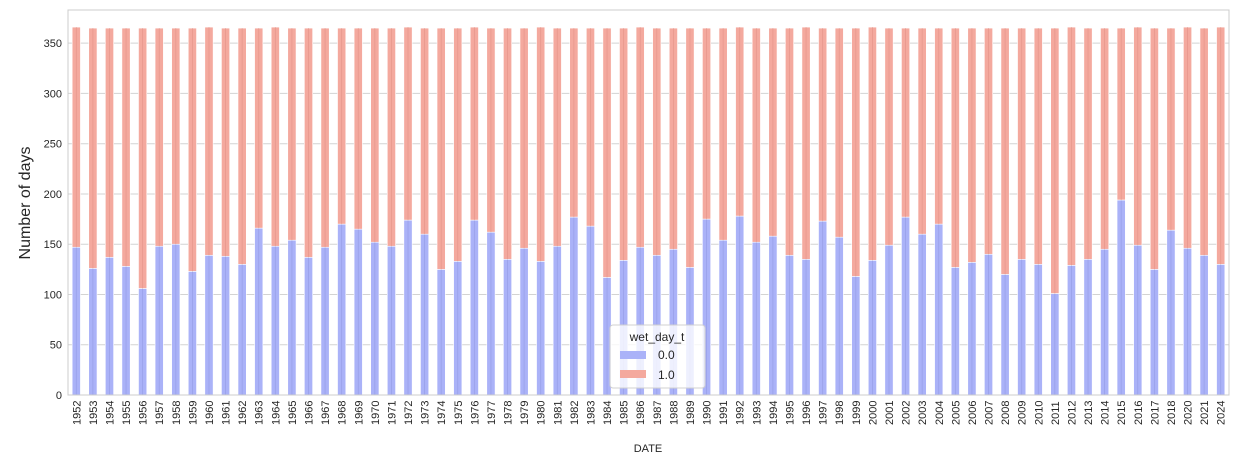 The width and height of the screenshot is (1239, 463). What do you see at coordinates (525, 413) in the screenshot?
I see `x-tick-label: 1979` at bounding box center [525, 413].